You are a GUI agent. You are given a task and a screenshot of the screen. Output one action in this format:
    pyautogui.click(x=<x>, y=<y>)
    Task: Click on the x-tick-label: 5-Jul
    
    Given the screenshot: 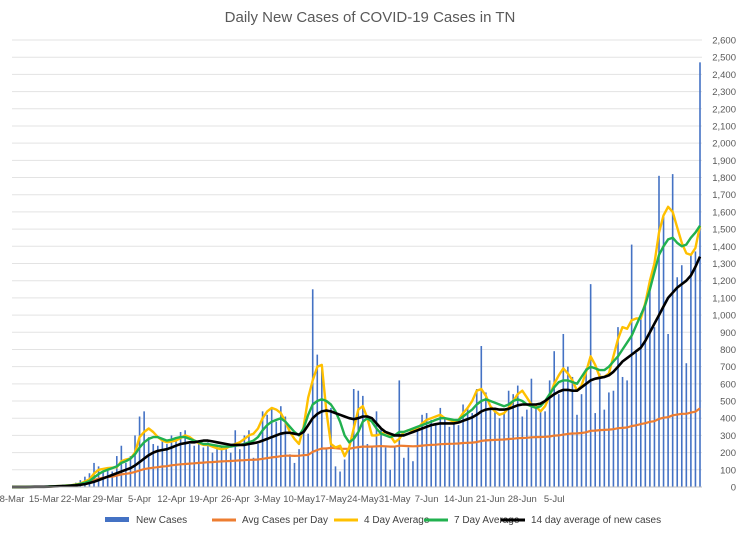 What is the action you would take?
    pyautogui.click(x=554, y=499)
    